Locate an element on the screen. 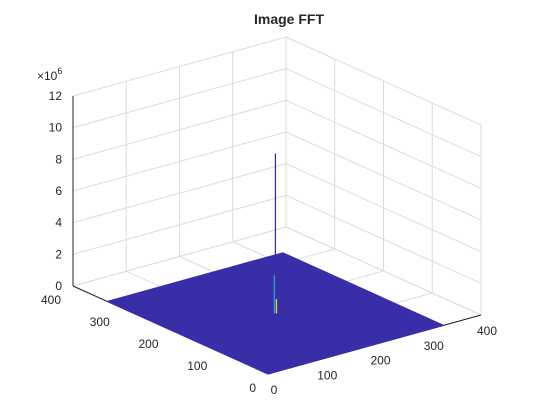 This screenshot has width=560, height=420. z-tick-label-6: 12 is located at coordinates (56, 96).